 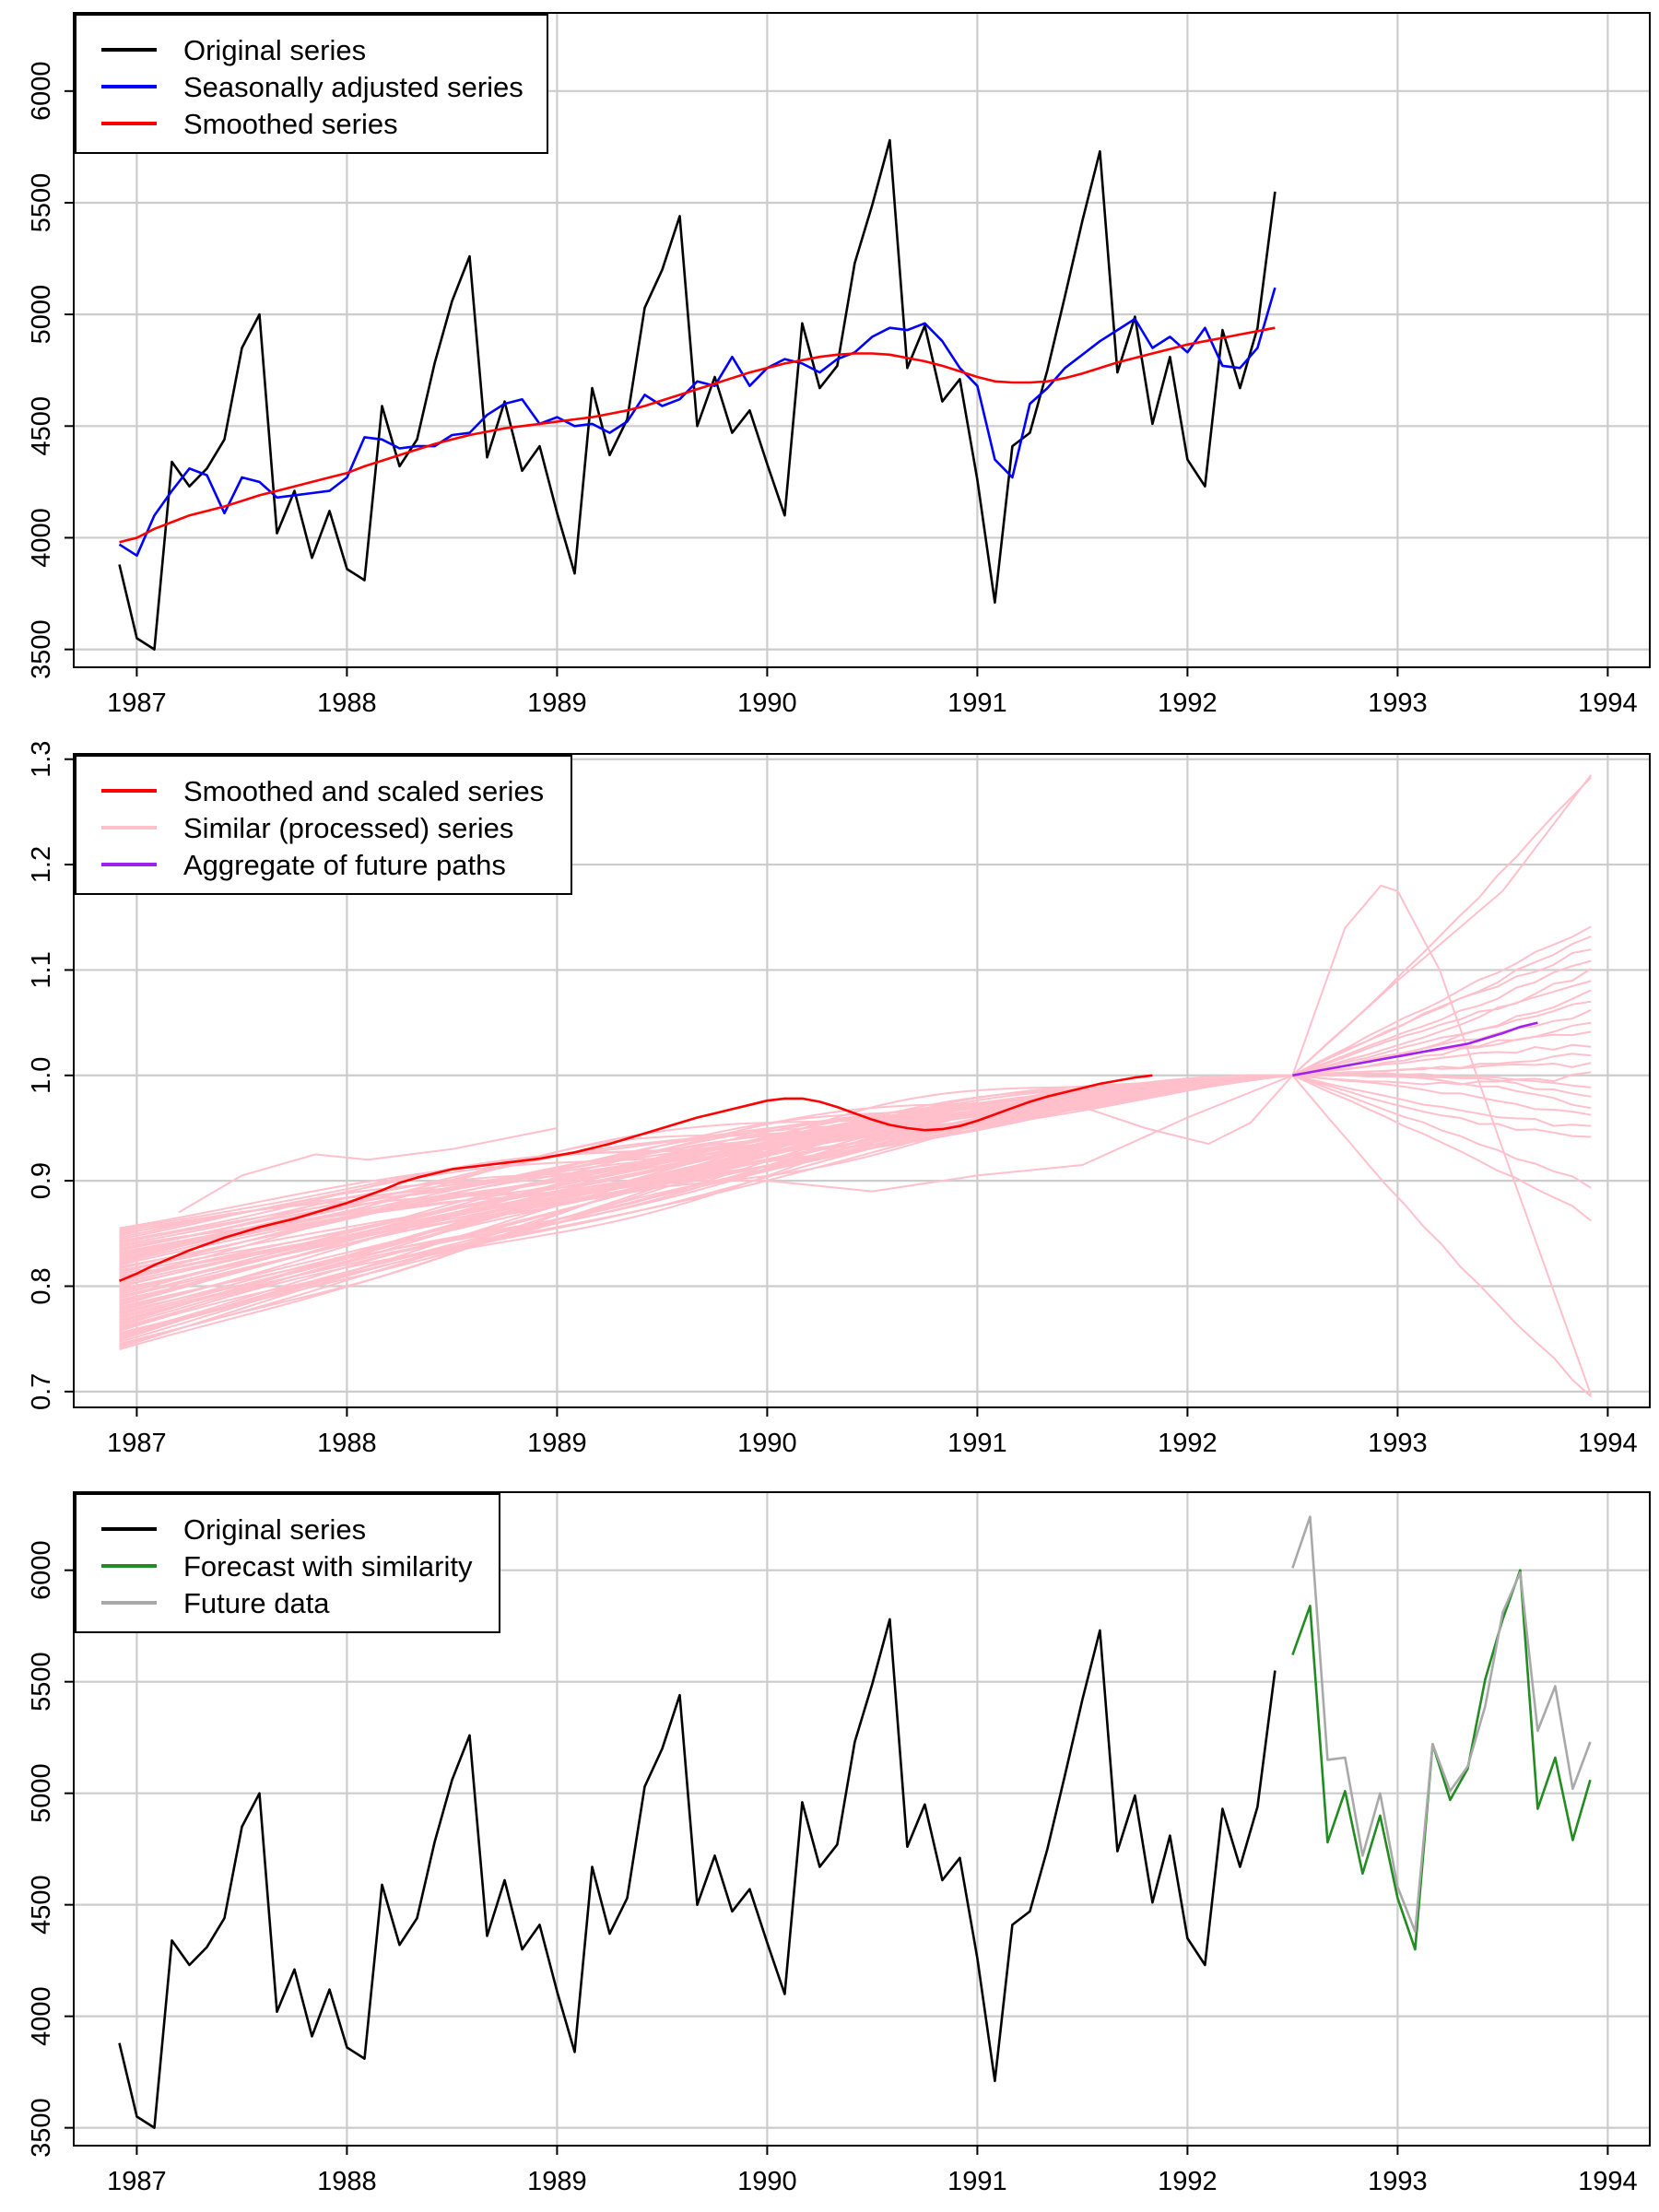 What do you see at coordinates (41, 1391) in the screenshot?
I see `y-tick-label: 0.7` at bounding box center [41, 1391].